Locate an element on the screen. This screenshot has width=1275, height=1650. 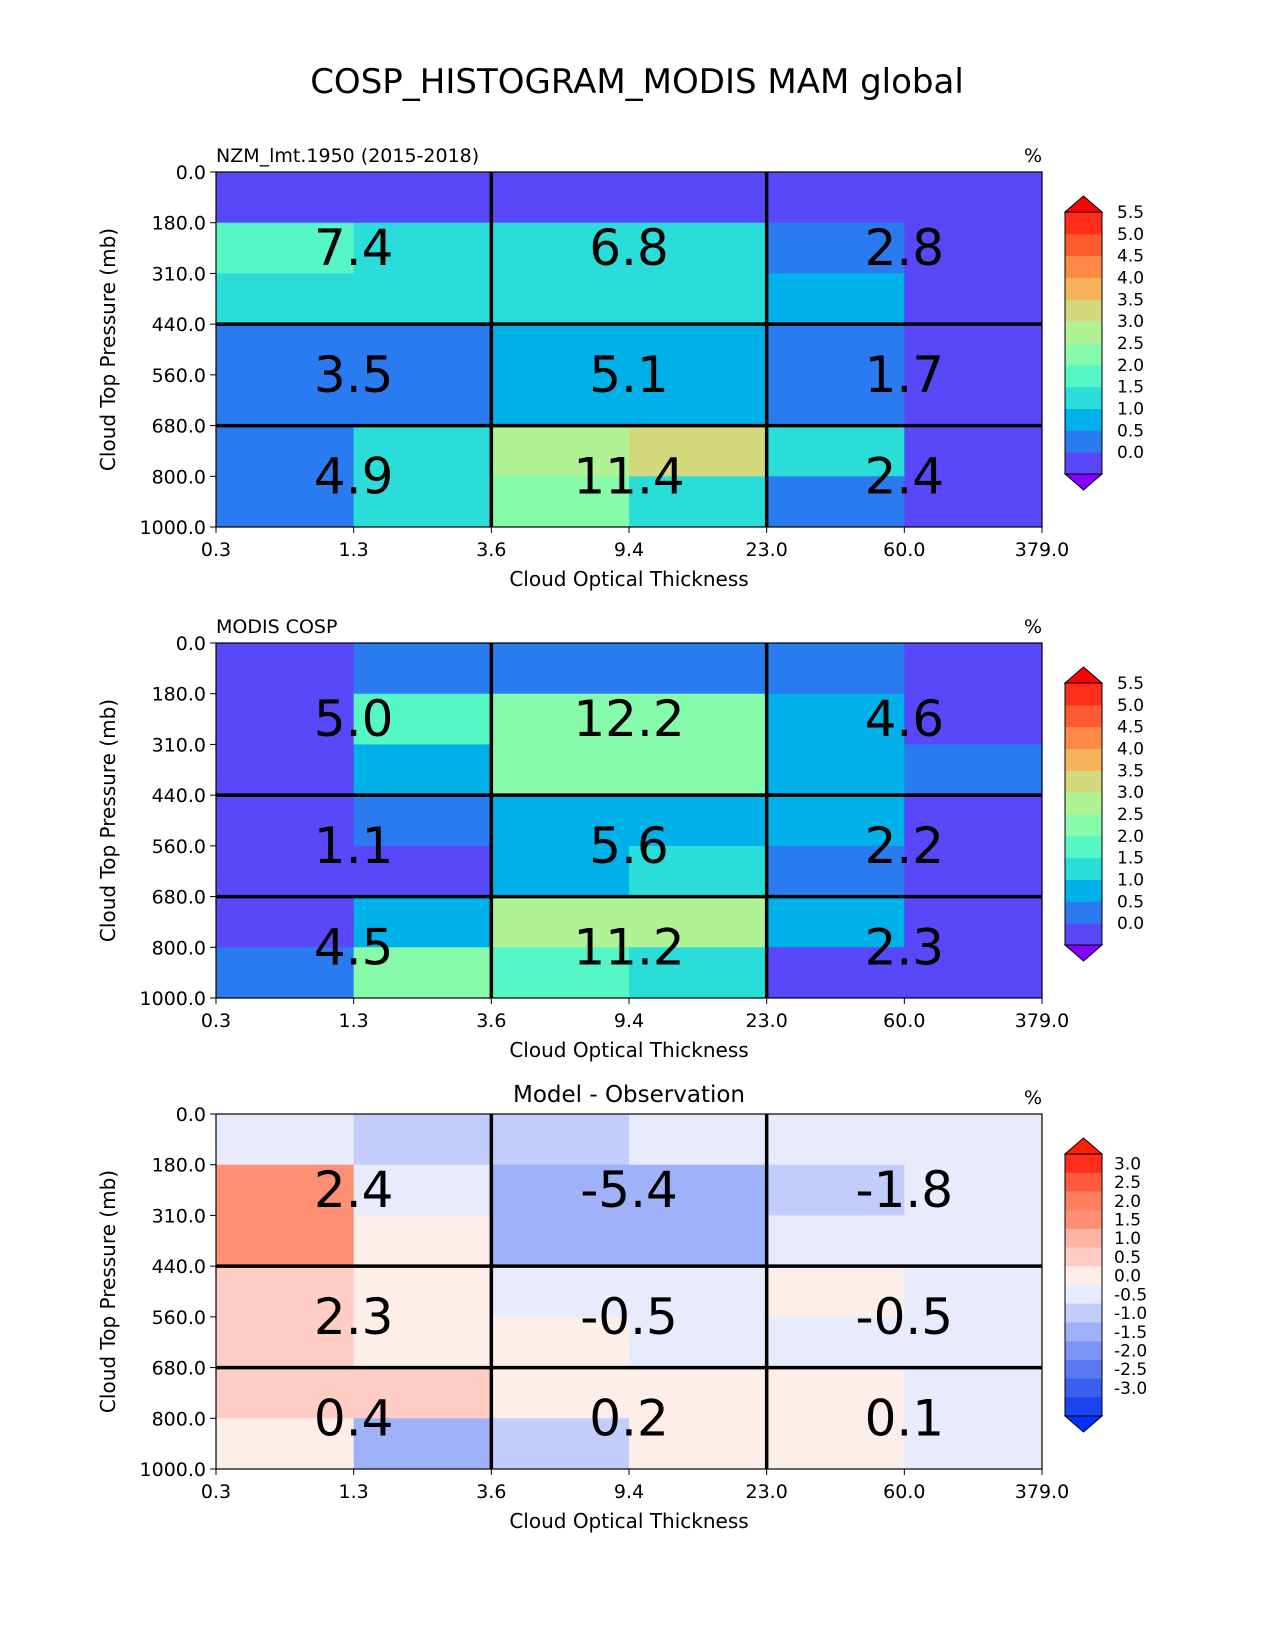
box-total-label: -1.8 is located at coordinates (905, 1190).